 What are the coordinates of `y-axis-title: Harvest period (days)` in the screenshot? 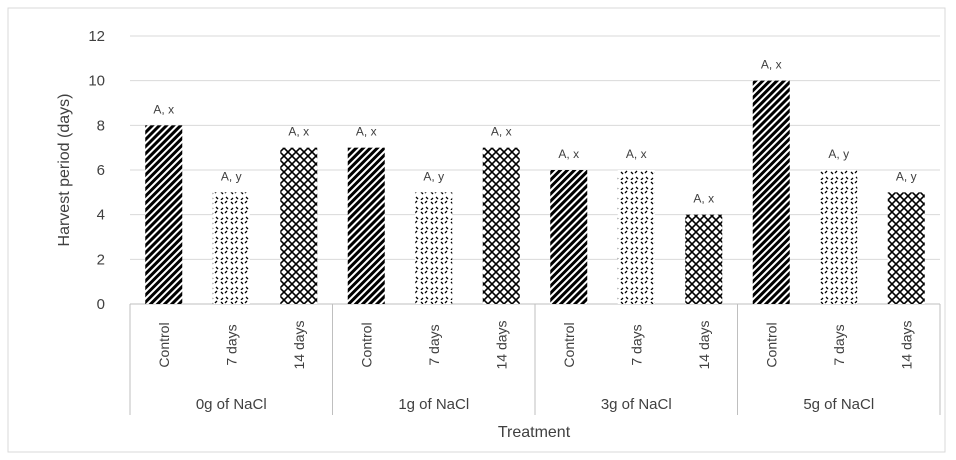 It's located at (64, 170).